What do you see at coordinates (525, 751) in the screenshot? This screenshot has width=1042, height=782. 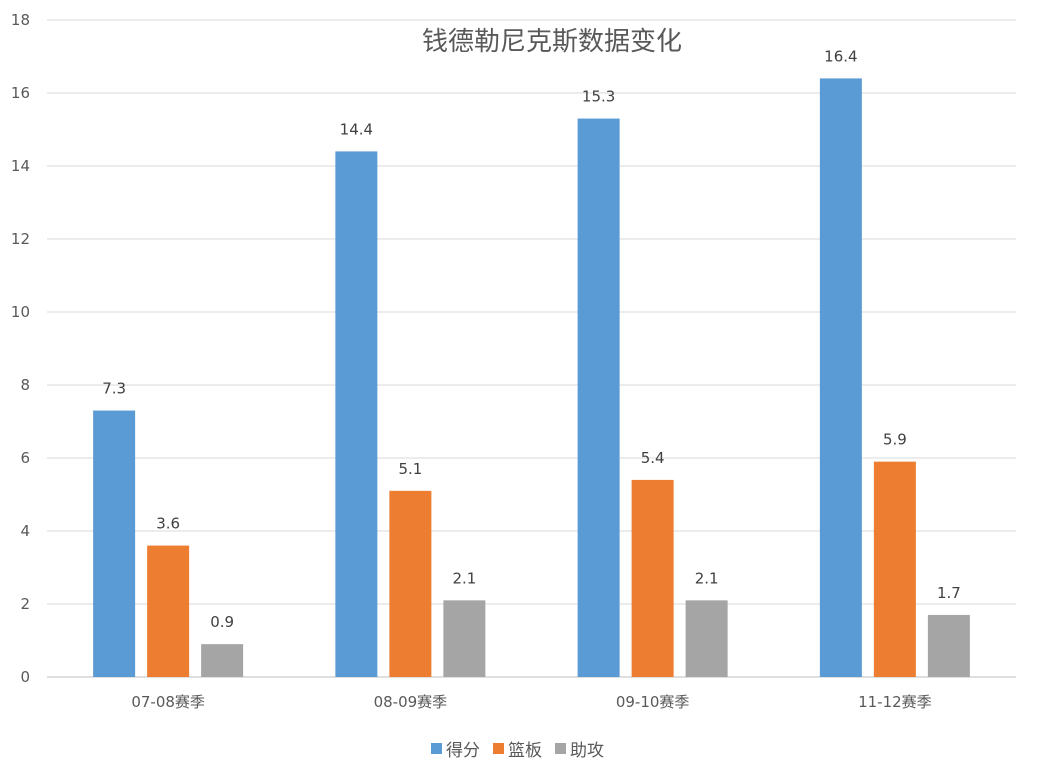 I see `legend-label: 篮板` at bounding box center [525, 751].